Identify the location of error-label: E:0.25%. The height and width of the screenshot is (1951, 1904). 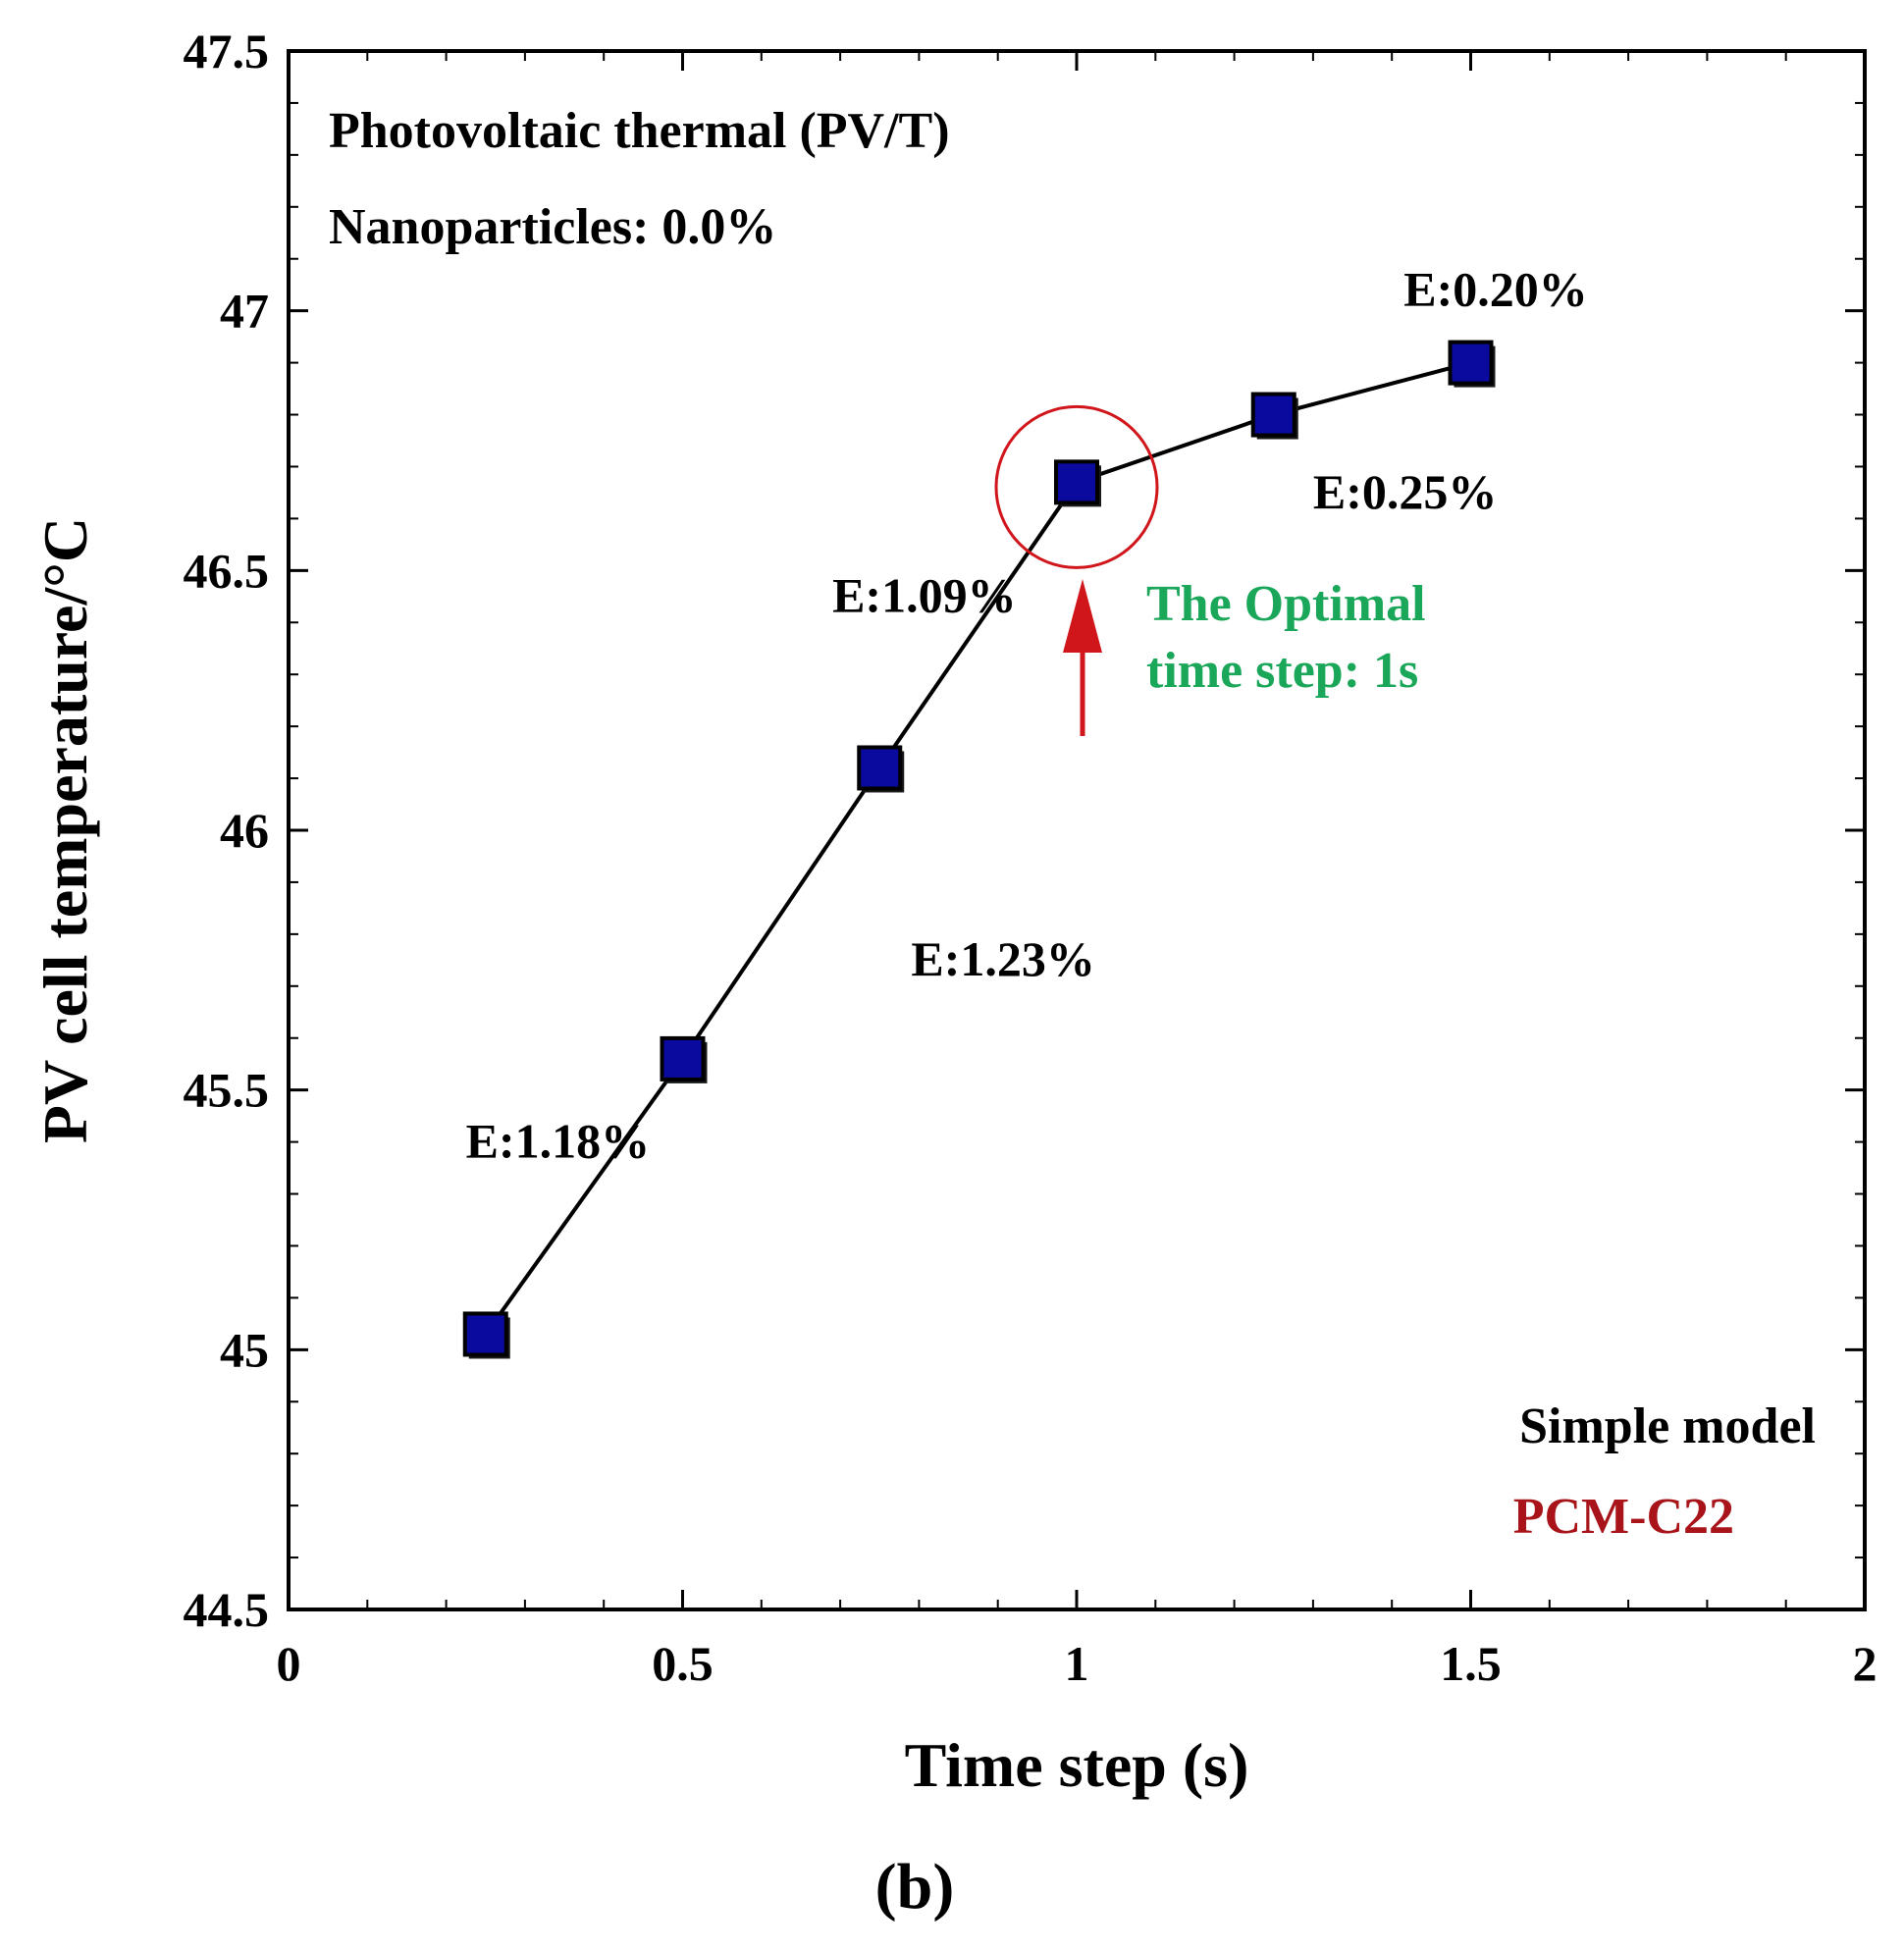
(1405, 491).